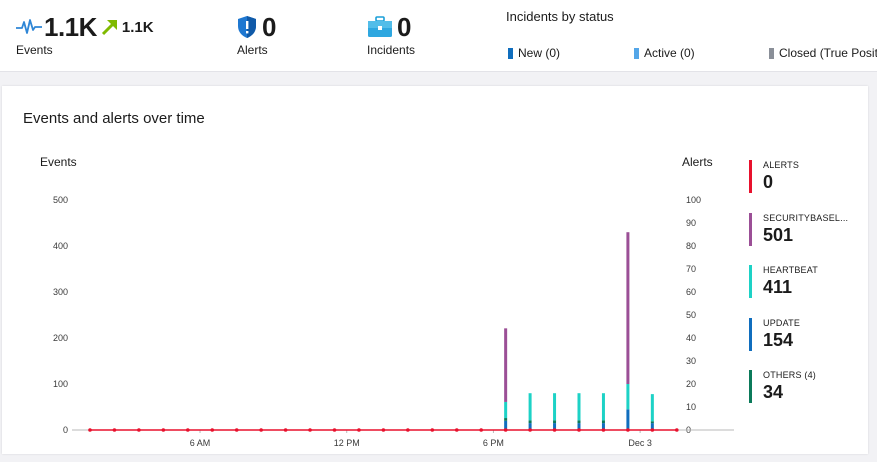  I want to click on status-new-swatch, so click(510, 53).